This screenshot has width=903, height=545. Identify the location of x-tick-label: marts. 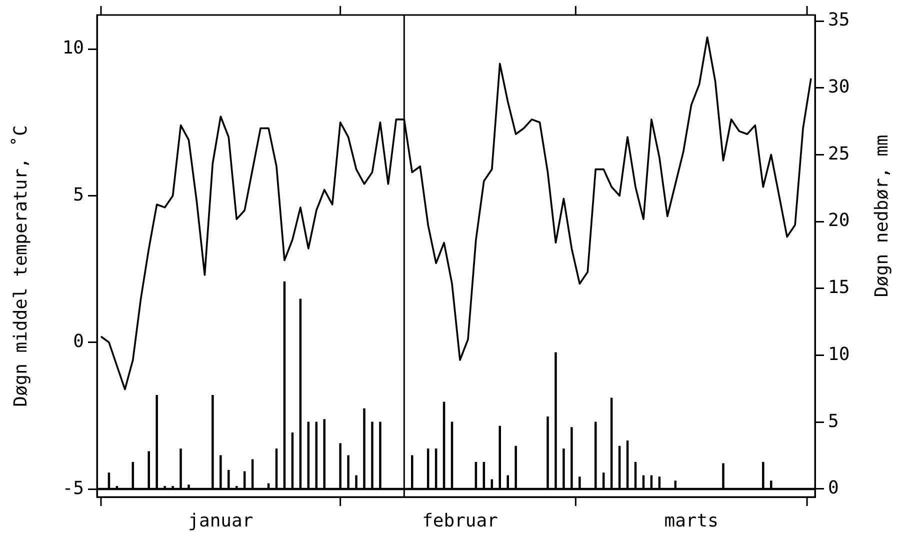
(691, 521).